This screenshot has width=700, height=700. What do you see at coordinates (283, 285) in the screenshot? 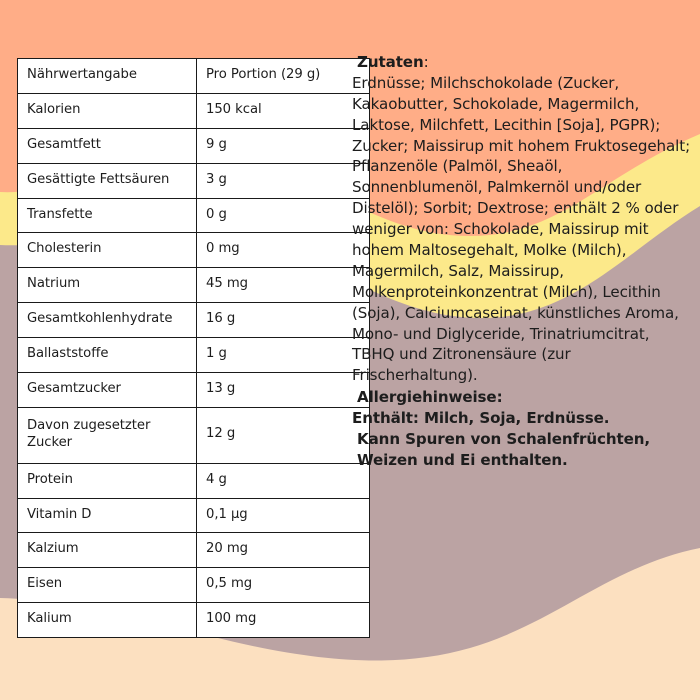
I see `nutrient-value: 45 mg` at bounding box center [283, 285].